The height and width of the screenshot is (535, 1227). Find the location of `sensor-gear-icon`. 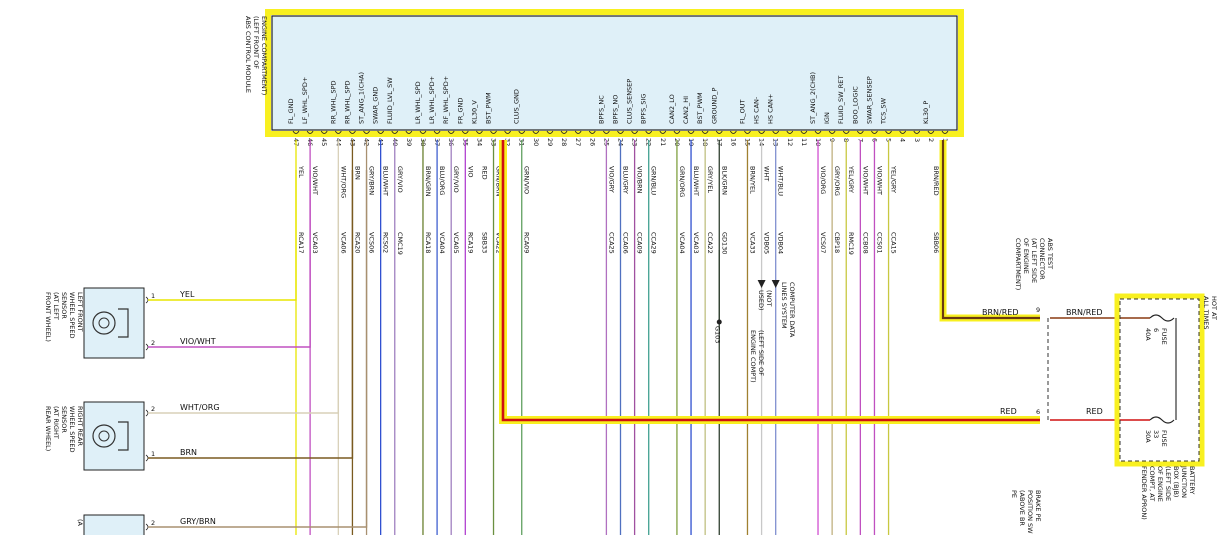

sensor-gear-icon is located at coordinates (104, 323).